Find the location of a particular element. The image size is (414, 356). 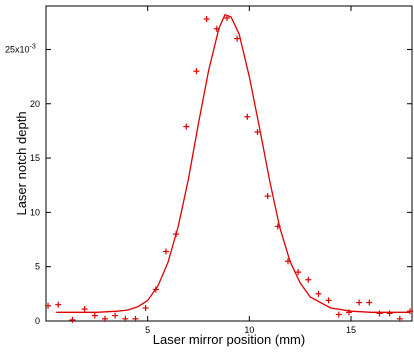

x-tick-label: 5 is located at coordinates (147, 330).